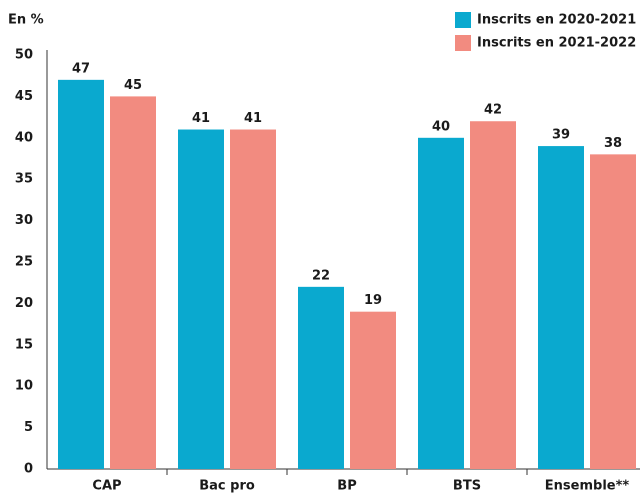  What do you see at coordinates (81, 68) in the screenshot?
I see `value-label: 47` at bounding box center [81, 68].